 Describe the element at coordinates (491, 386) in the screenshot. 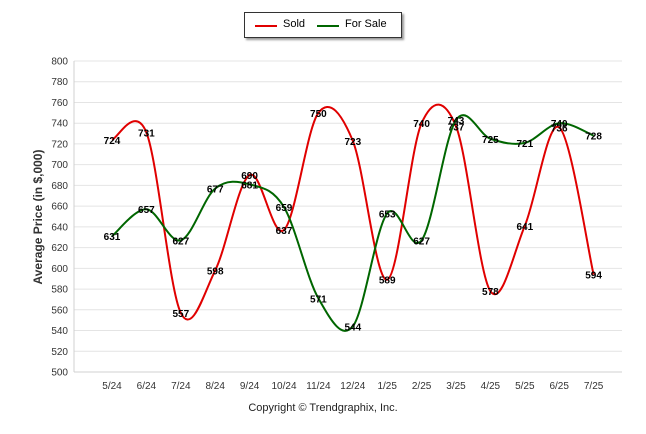

I see `x-tick-label: 4/25` at that location.